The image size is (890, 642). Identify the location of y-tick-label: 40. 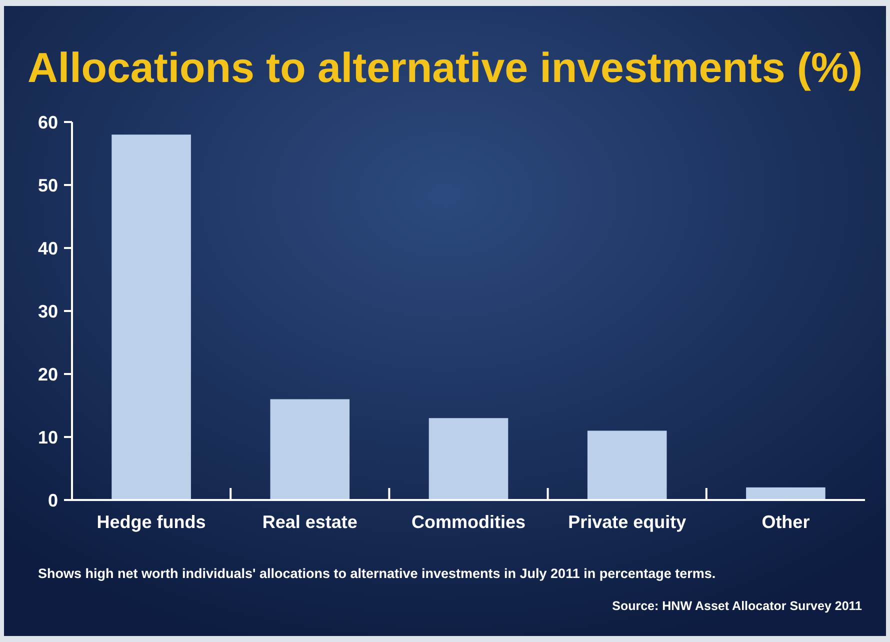
(48, 248).